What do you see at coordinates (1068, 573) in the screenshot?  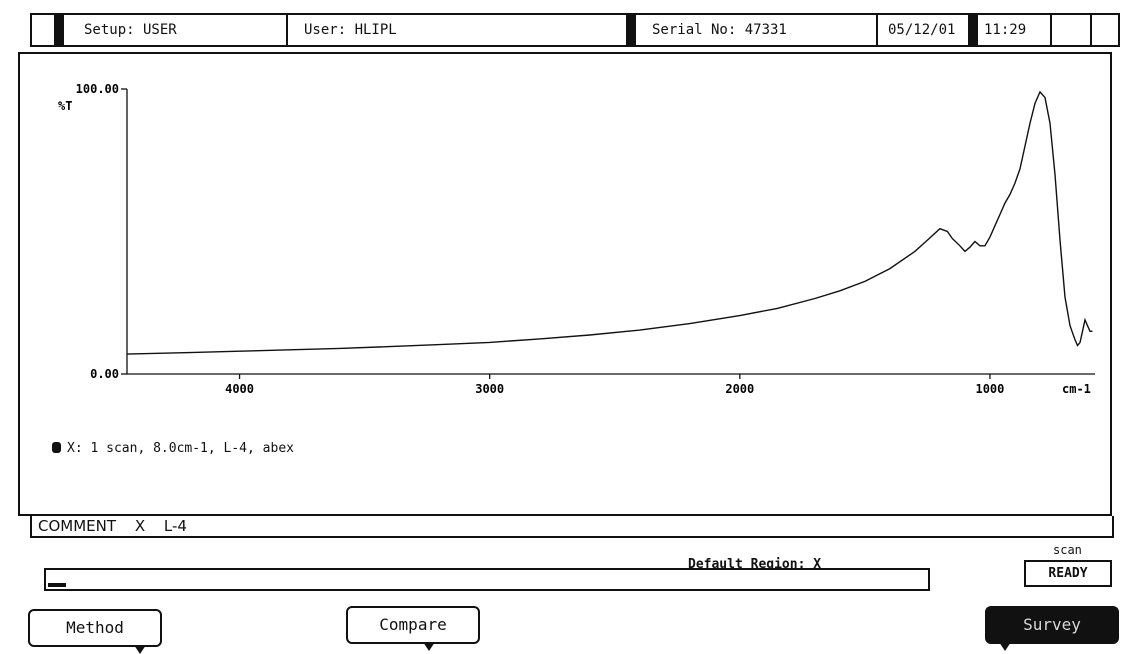 I see `scan-status-indicator: READY` at bounding box center [1068, 573].